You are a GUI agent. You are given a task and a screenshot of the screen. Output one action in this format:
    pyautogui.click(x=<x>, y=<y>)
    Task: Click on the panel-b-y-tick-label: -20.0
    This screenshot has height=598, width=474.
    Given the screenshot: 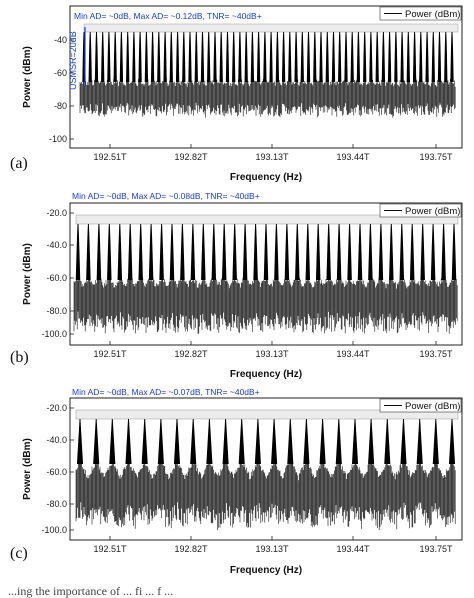 What is the action you would take?
    pyautogui.click(x=56, y=213)
    